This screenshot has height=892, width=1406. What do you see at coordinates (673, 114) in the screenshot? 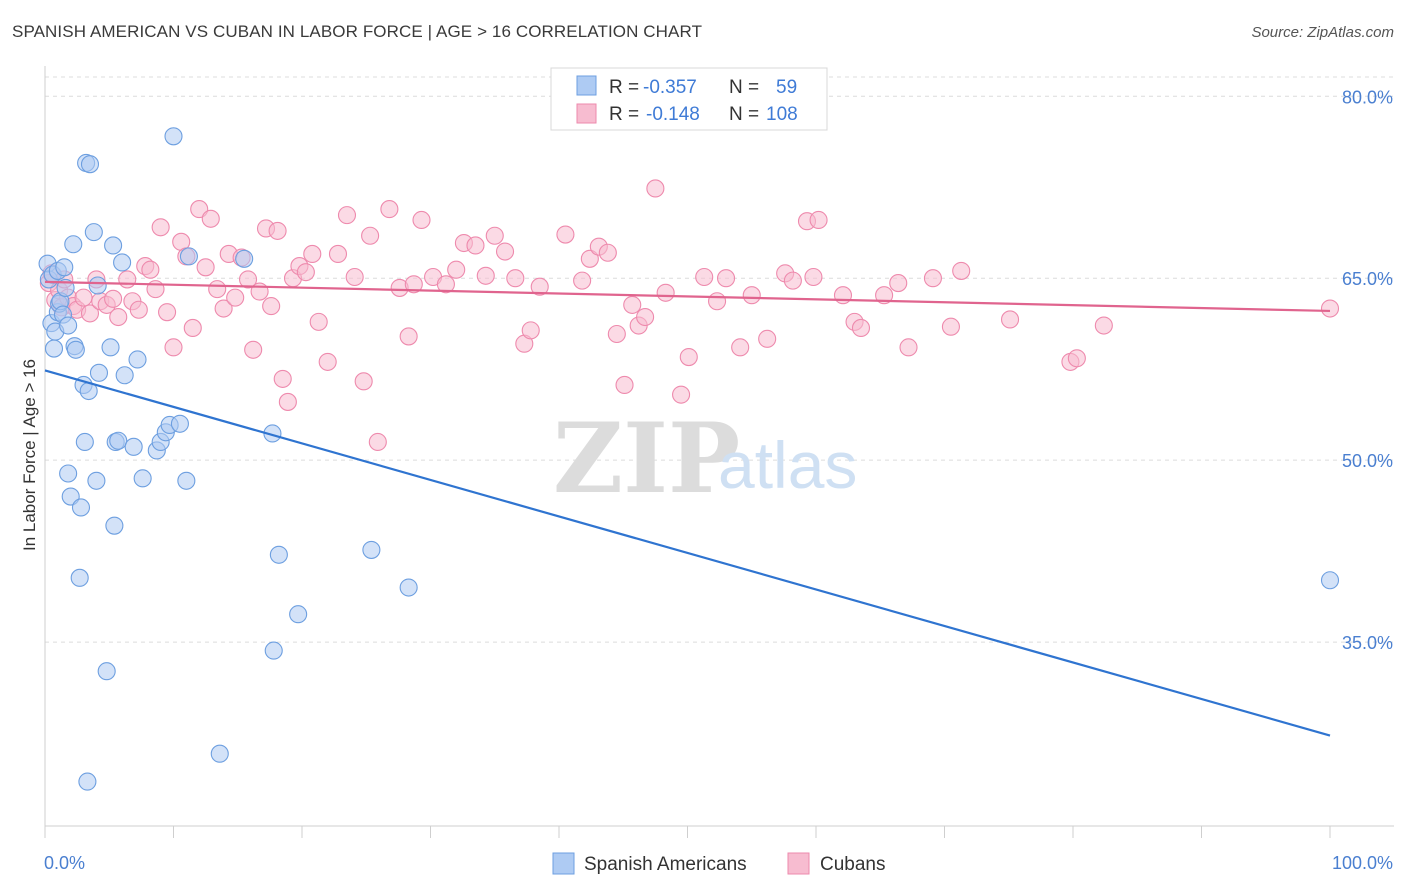
I see `legend-r-value-2: -0.148` at bounding box center [673, 114].